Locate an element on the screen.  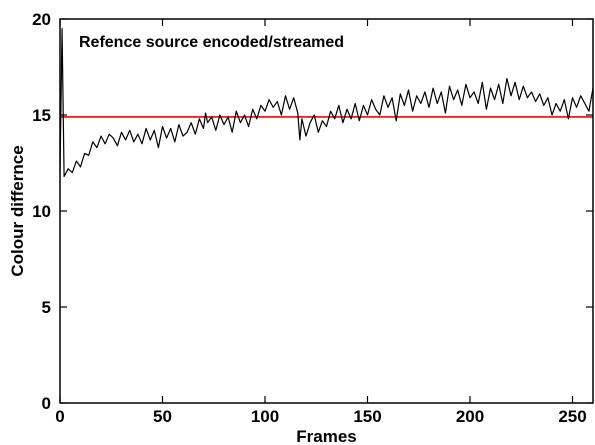
y-tick-label-4: 20 is located at coordinates (41, 19).